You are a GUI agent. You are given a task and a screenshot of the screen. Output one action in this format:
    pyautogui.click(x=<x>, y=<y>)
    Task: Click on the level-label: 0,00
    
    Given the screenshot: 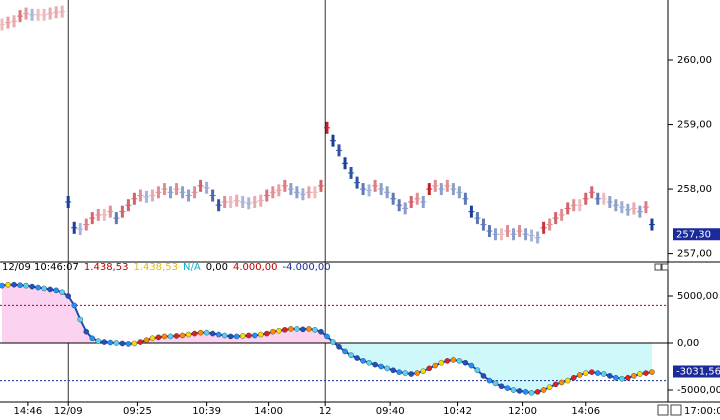 What is the action you would take?
    pyautogui.click(x=217, y=267)
    